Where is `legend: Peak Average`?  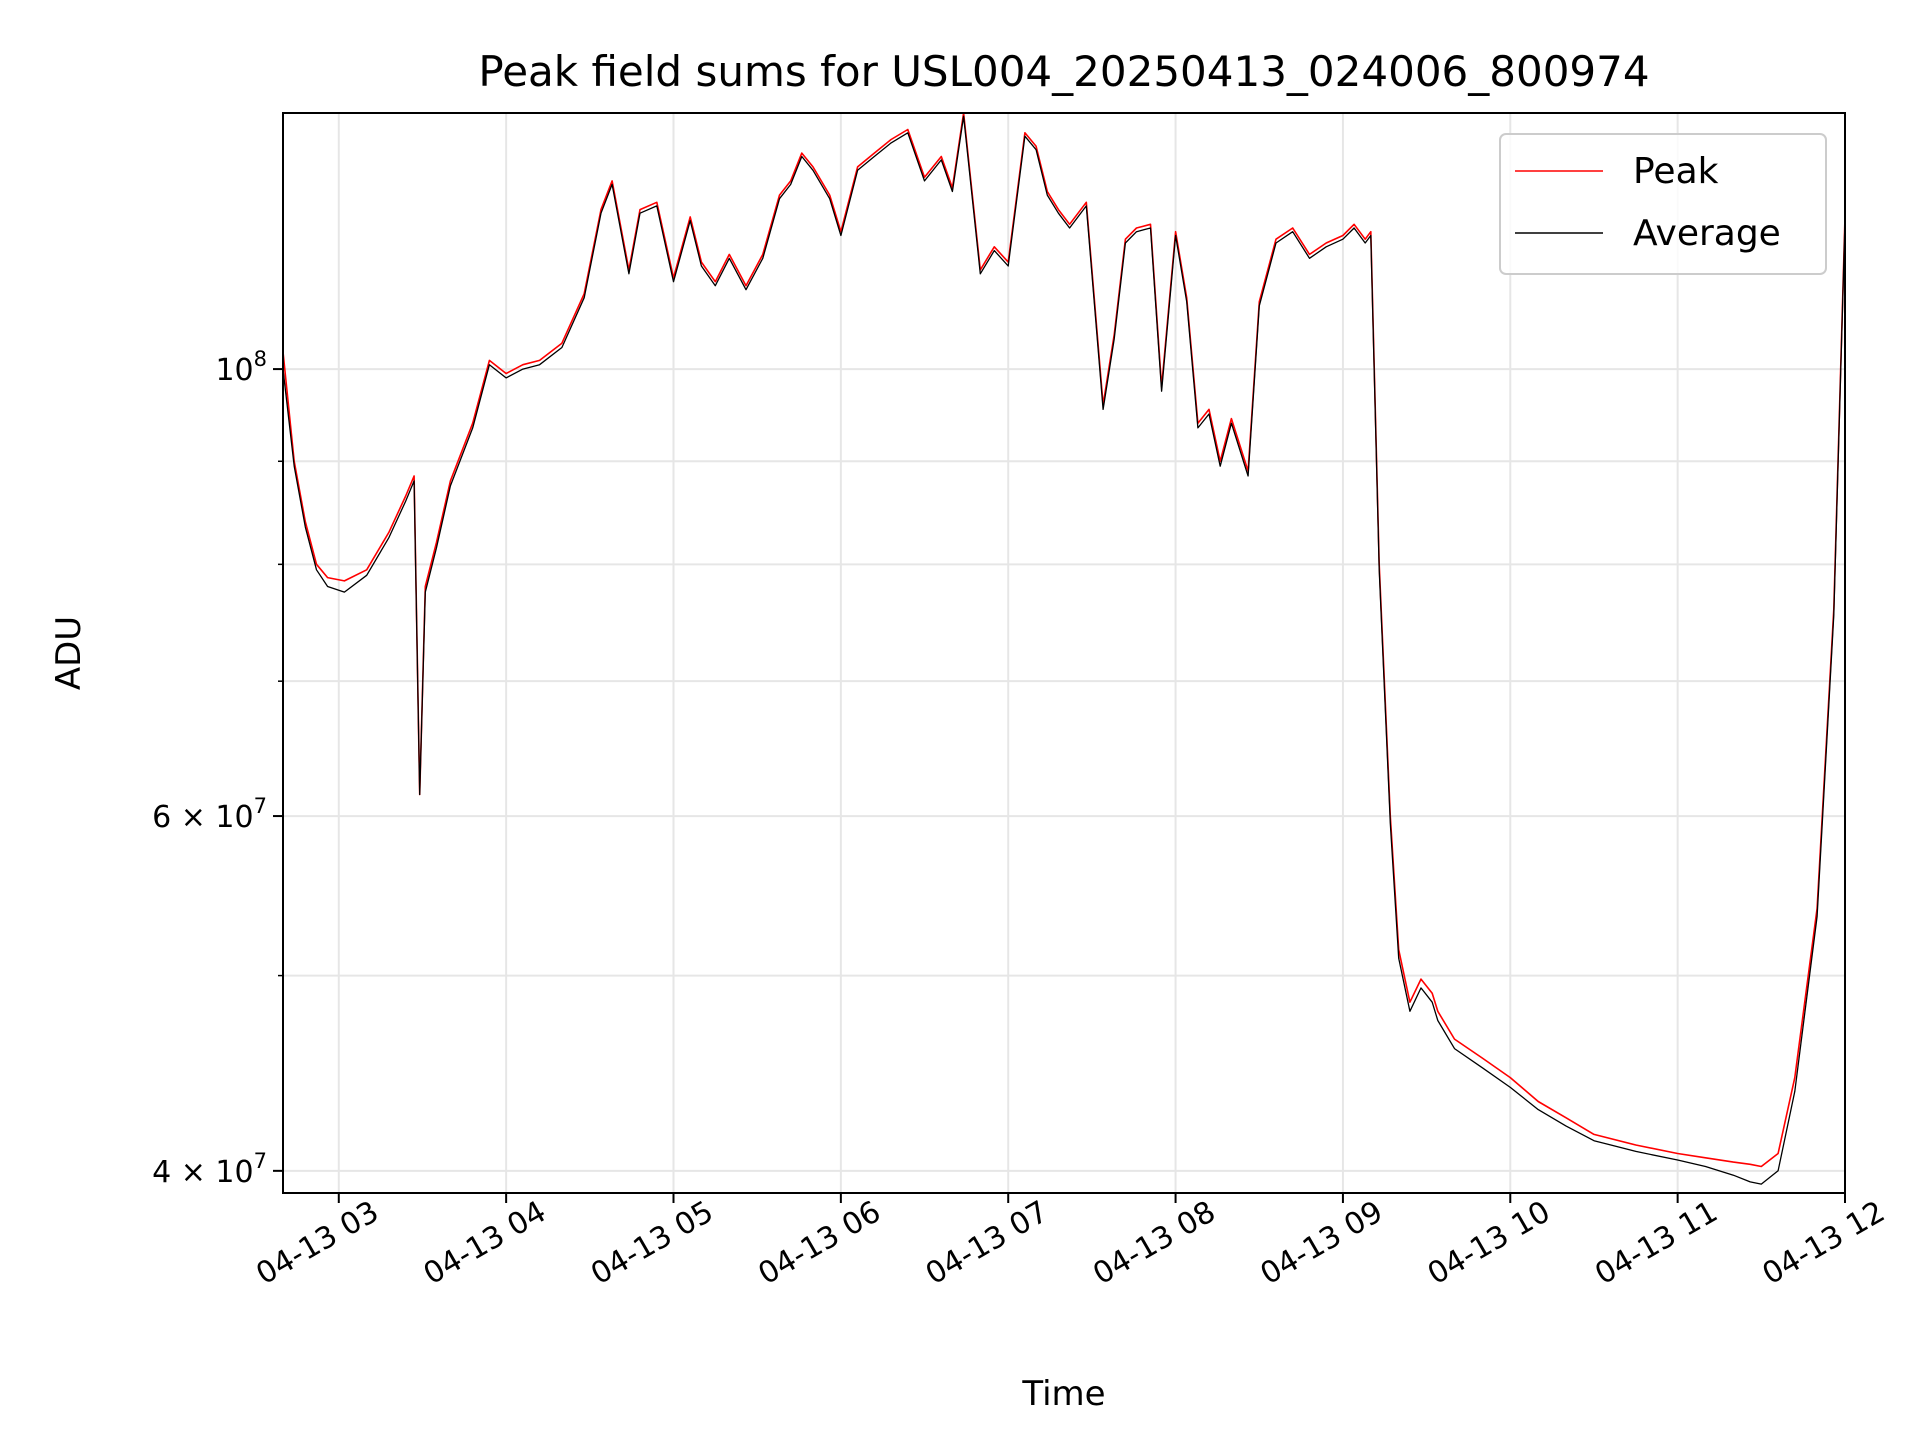 legend: Peak Average is located at coordinates (1663, 204).